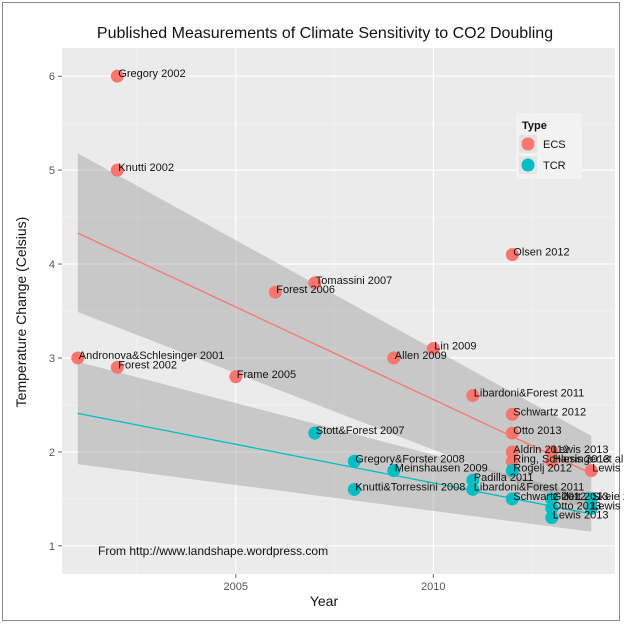  I want to click on legend-label-tcr: TCR, so click(554, 166).